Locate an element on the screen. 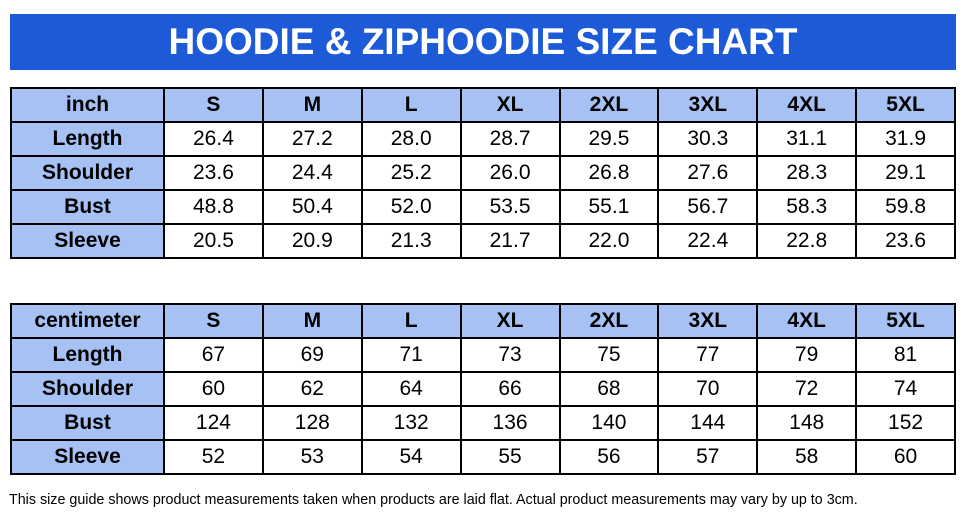 This screenshot has height=520, width=966. cell: 132 is located at coordinates (411, 423).